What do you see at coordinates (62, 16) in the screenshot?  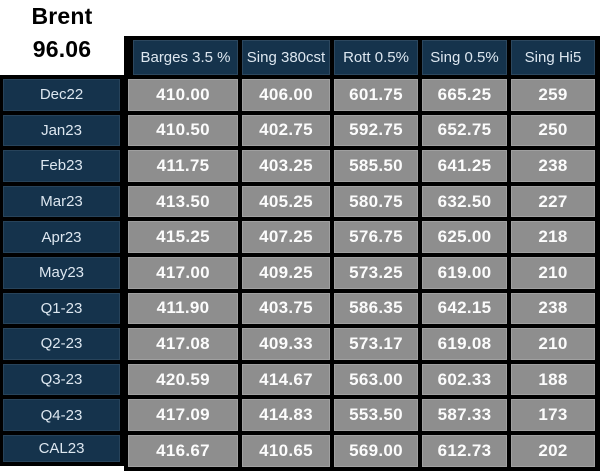 I see `brand-title: Brent` at bounding box center [62, 16].